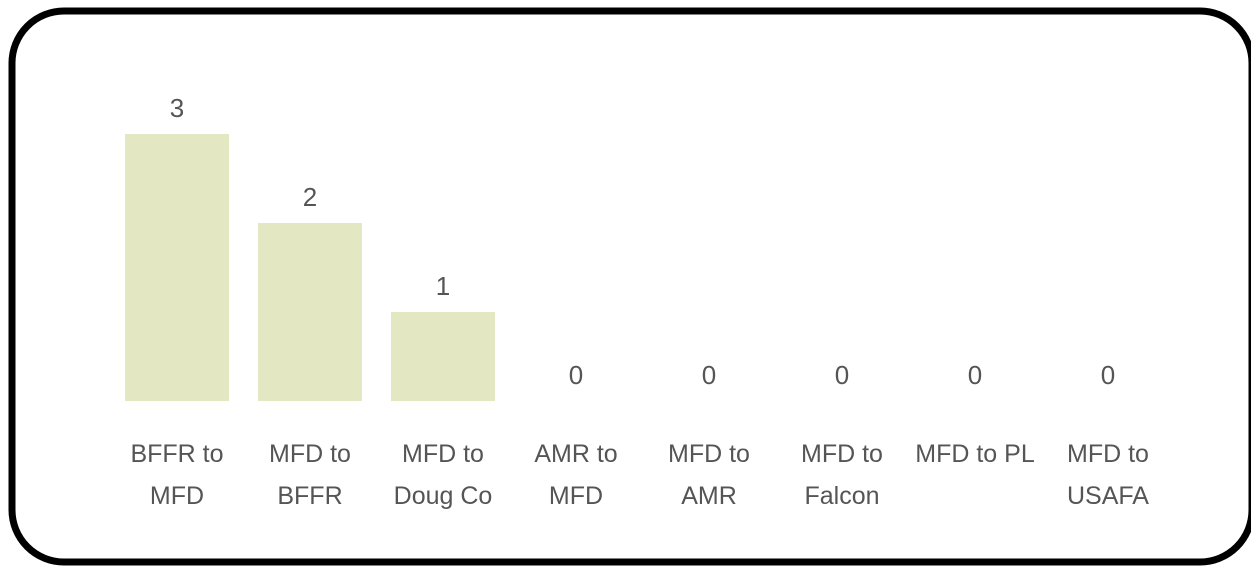  I want to click on value-label: 1, so click(443, 286).